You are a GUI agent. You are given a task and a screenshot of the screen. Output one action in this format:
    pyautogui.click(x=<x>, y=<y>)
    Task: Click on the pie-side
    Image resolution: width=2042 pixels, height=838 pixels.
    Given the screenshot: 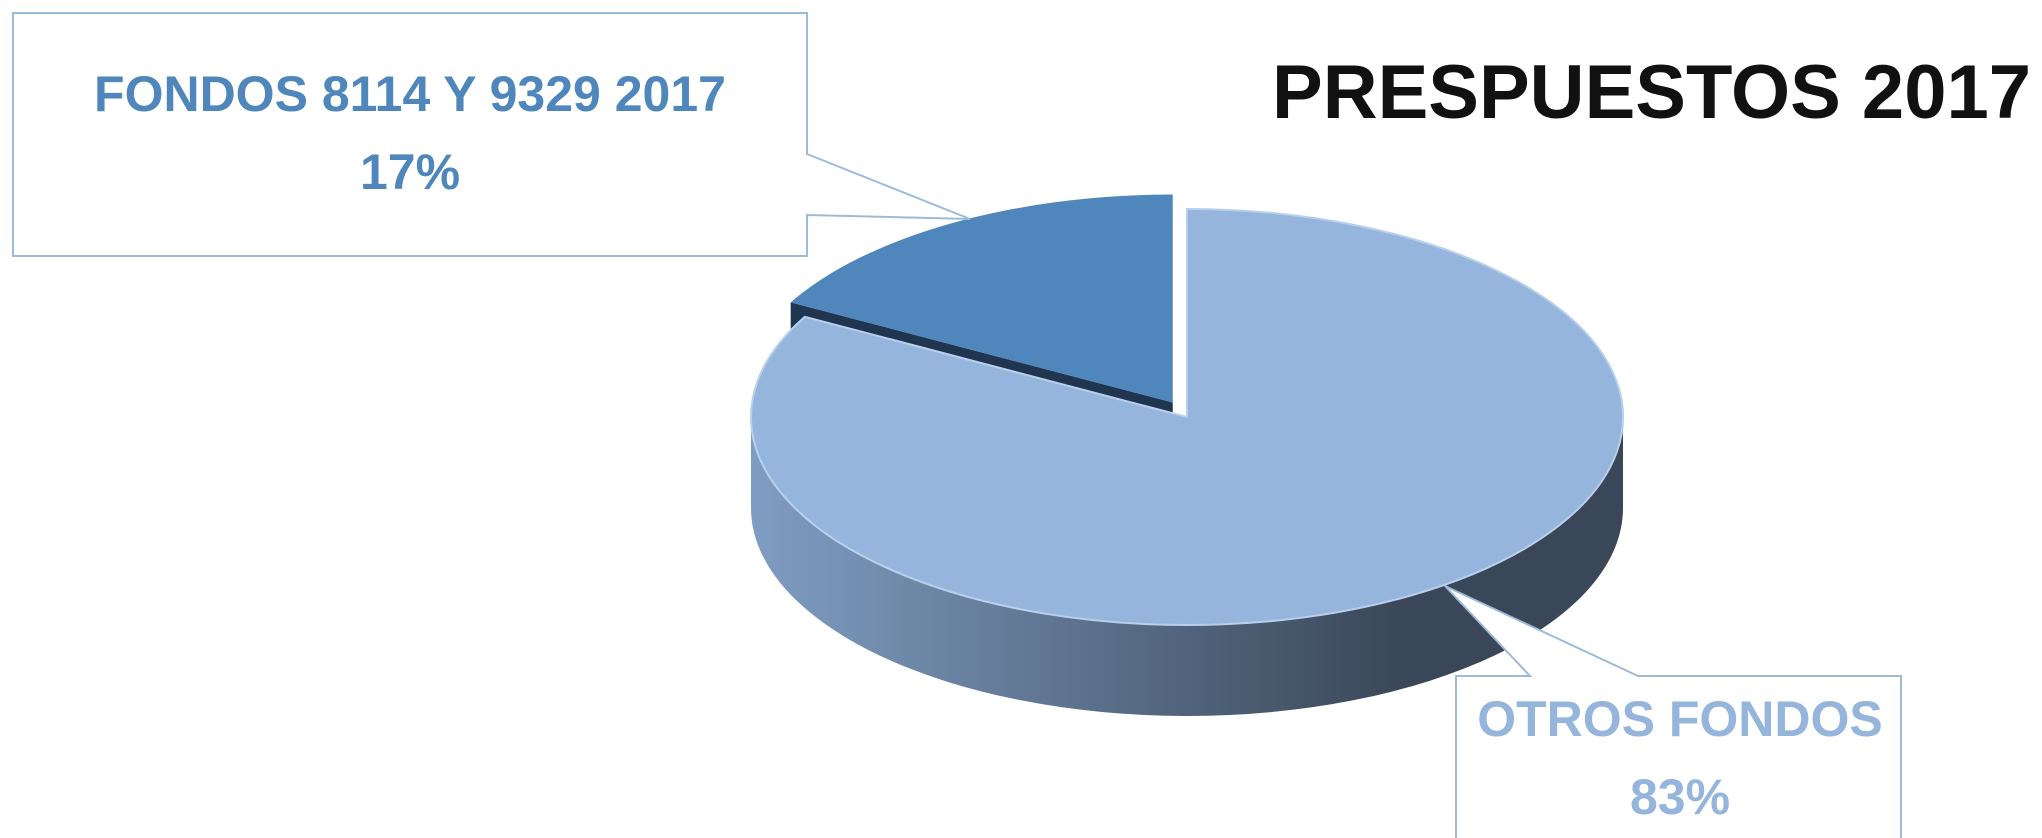 What is the action you would take?
    pyautogui.click(x=981, y=357)
    